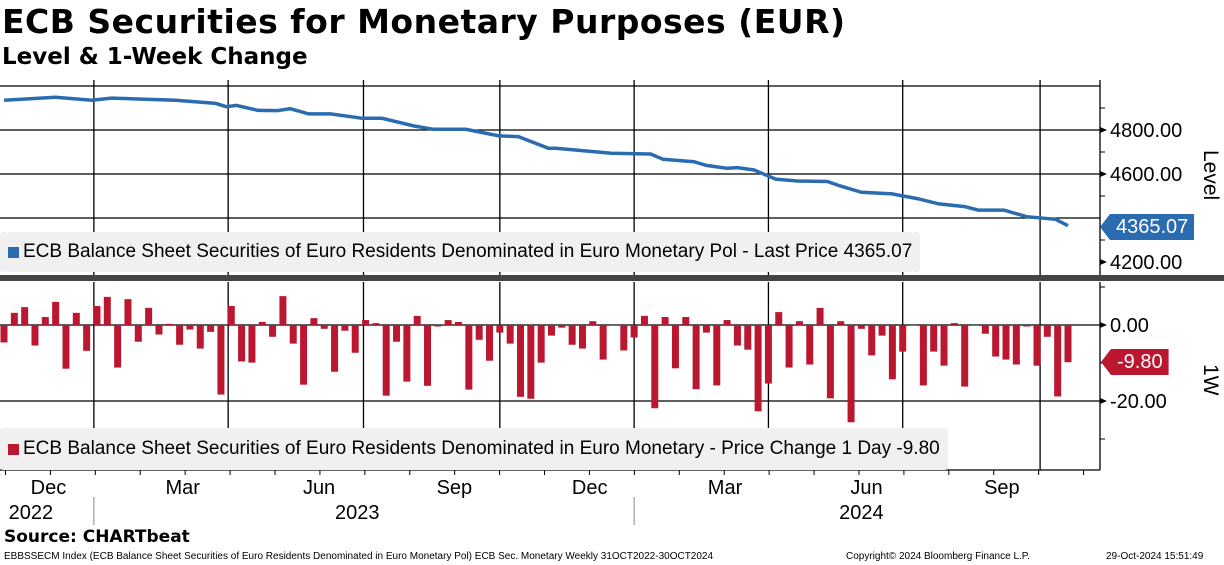  Describe the element at coordinates (1146, 131) in the screenshot. I see `level-tick-label: 4800.00` at that location.